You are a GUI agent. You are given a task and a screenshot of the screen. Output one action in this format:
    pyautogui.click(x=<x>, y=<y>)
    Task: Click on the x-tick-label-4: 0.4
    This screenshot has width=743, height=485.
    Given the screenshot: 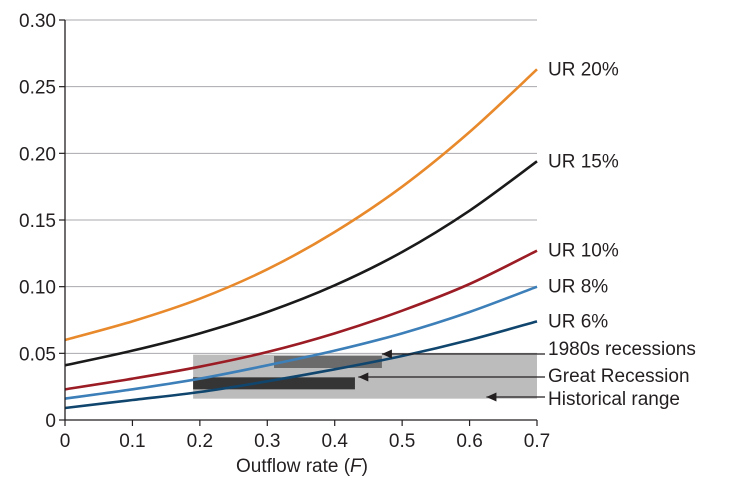 What is the action you would take?
    pyautogui.click(x=335, y=441)
    